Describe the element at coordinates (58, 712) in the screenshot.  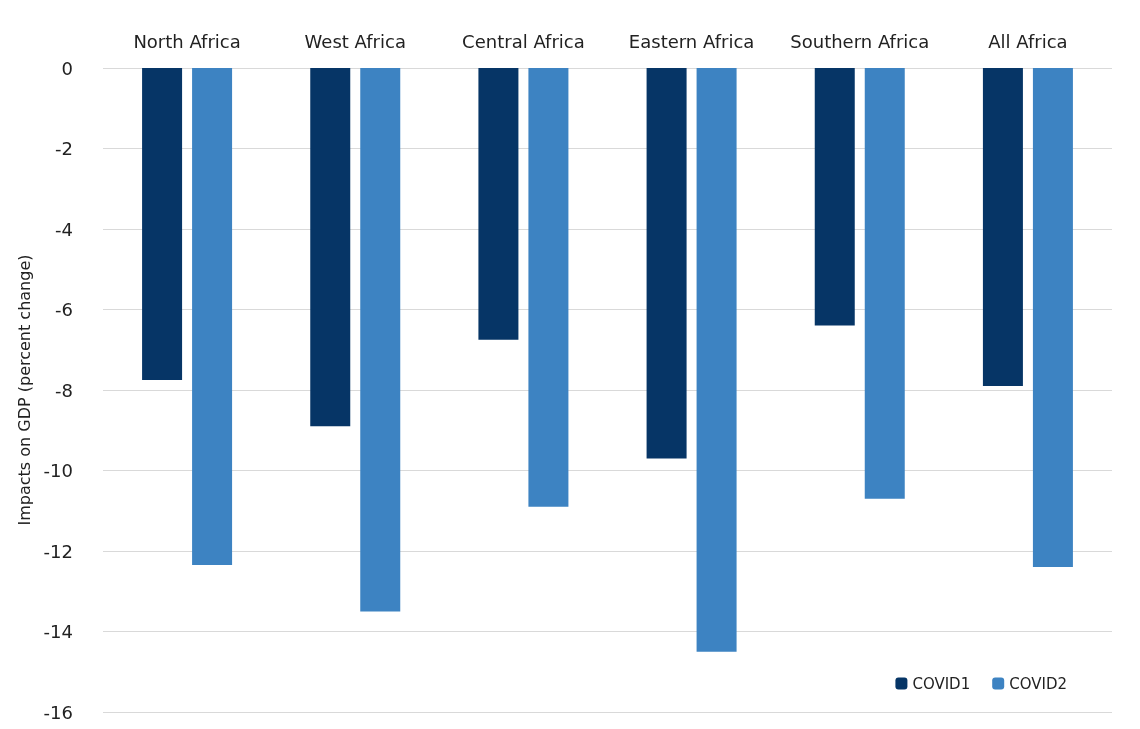
I see `y-tick-label: -16` at that location.